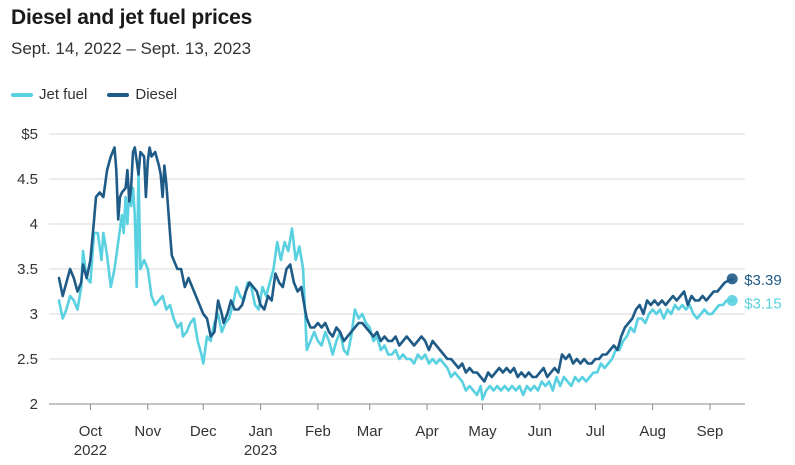 This screenshot has height=465, width=795. What do you see at coordinates (29, 134) in the screenshot?
I see `y-tick-label: $5` at bounding box center [29, 134].